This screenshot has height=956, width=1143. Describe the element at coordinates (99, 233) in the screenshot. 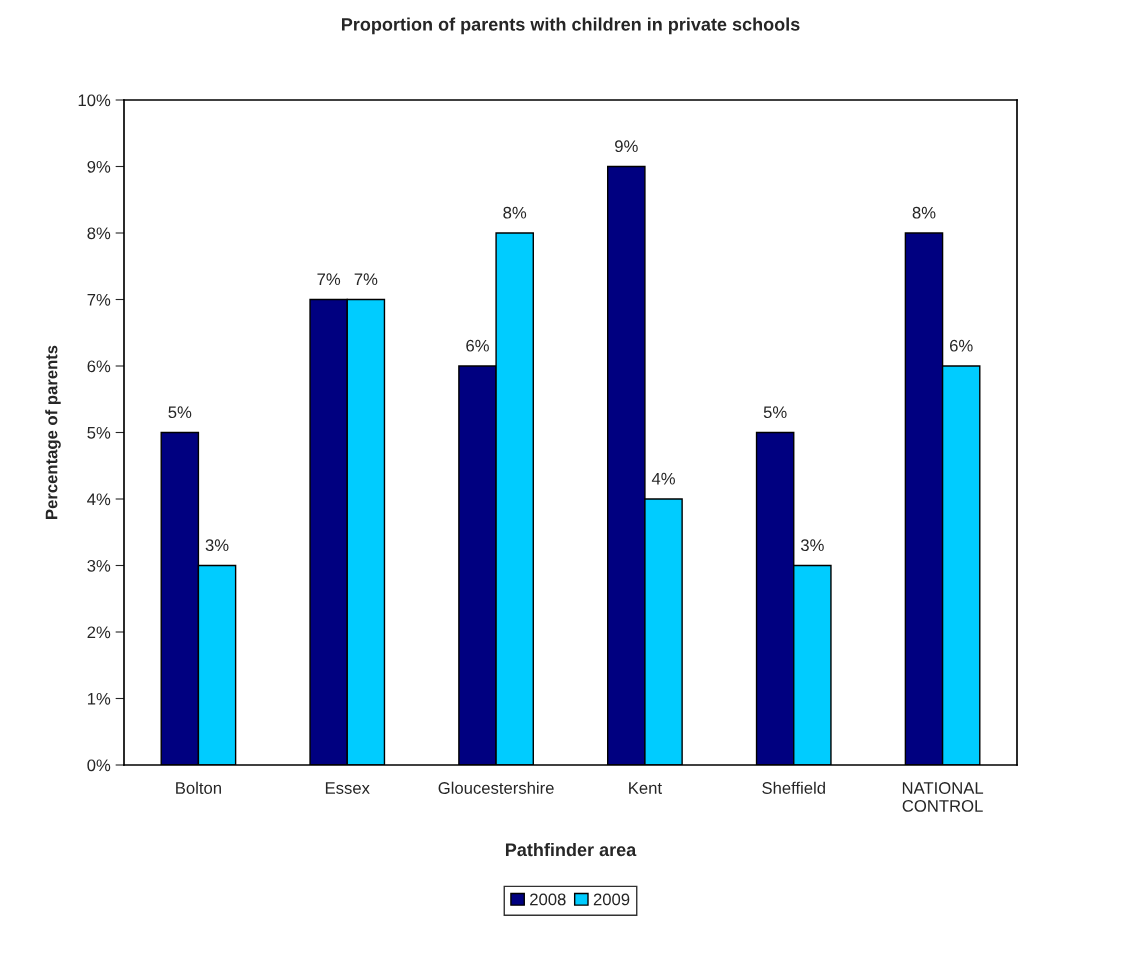

I see `y-tick-label: 8%` at that location.